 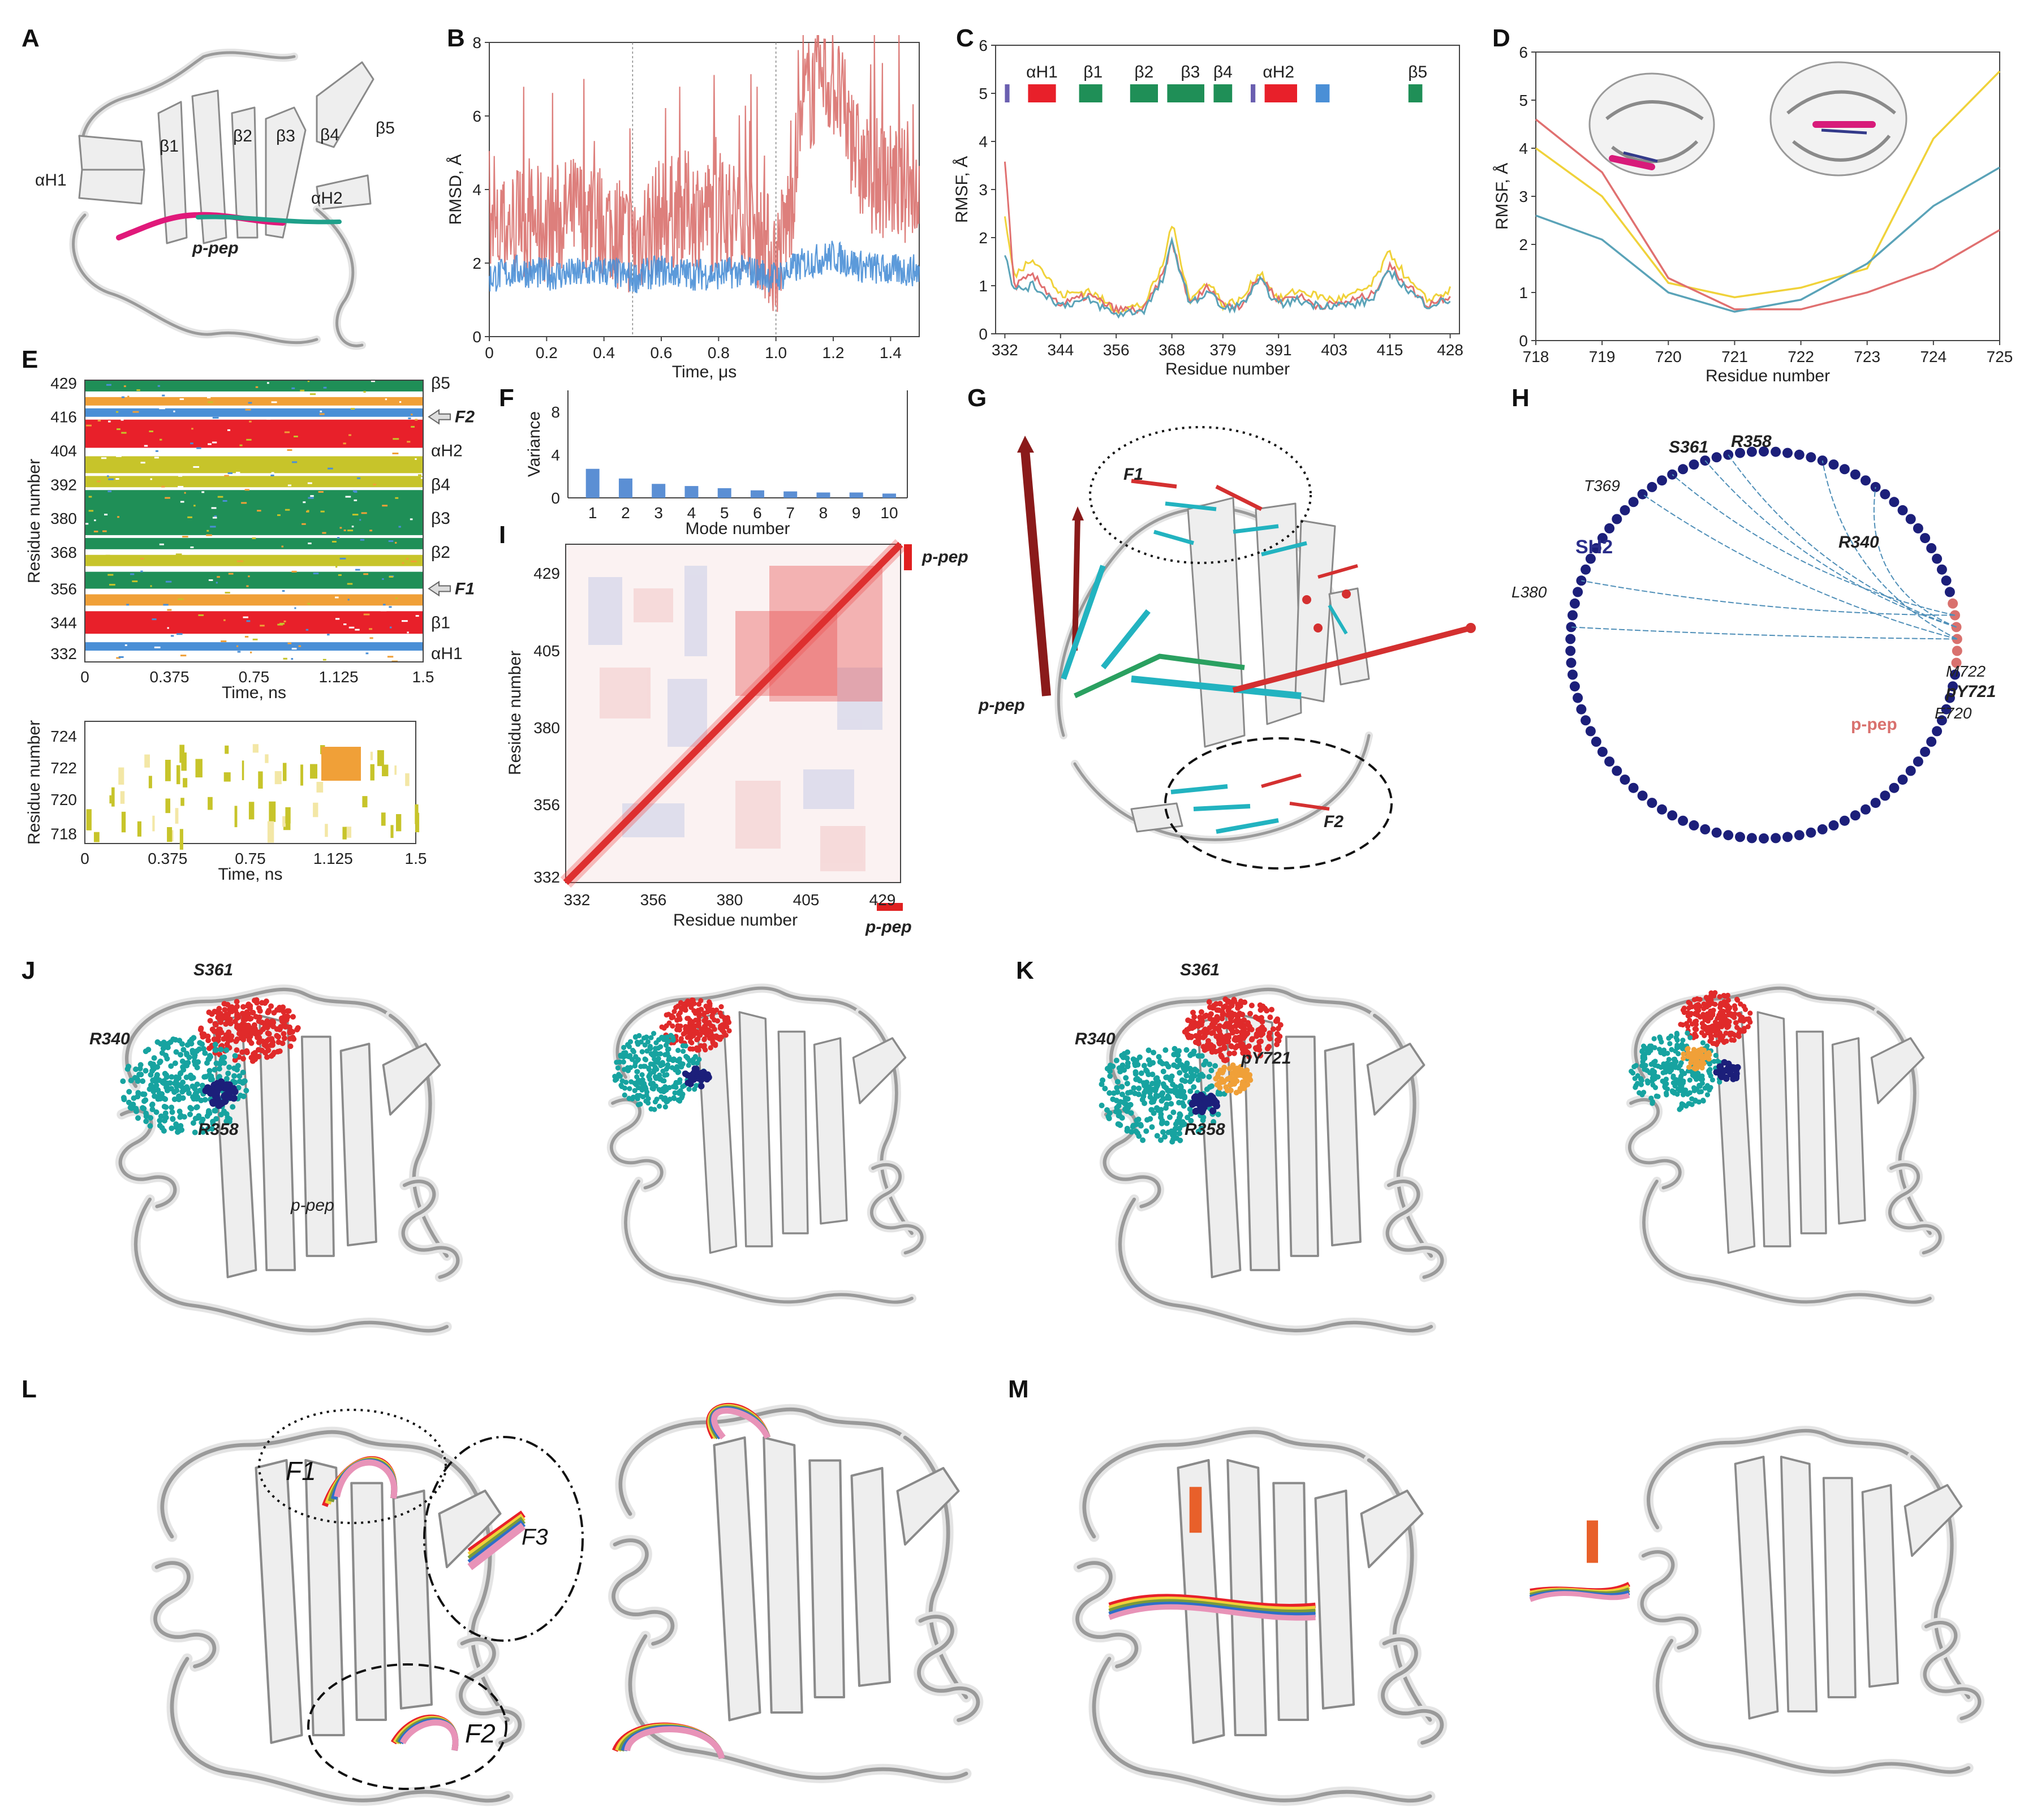 I want to click on residue-label-r340-j: R340, so click(x=109, y=1039).